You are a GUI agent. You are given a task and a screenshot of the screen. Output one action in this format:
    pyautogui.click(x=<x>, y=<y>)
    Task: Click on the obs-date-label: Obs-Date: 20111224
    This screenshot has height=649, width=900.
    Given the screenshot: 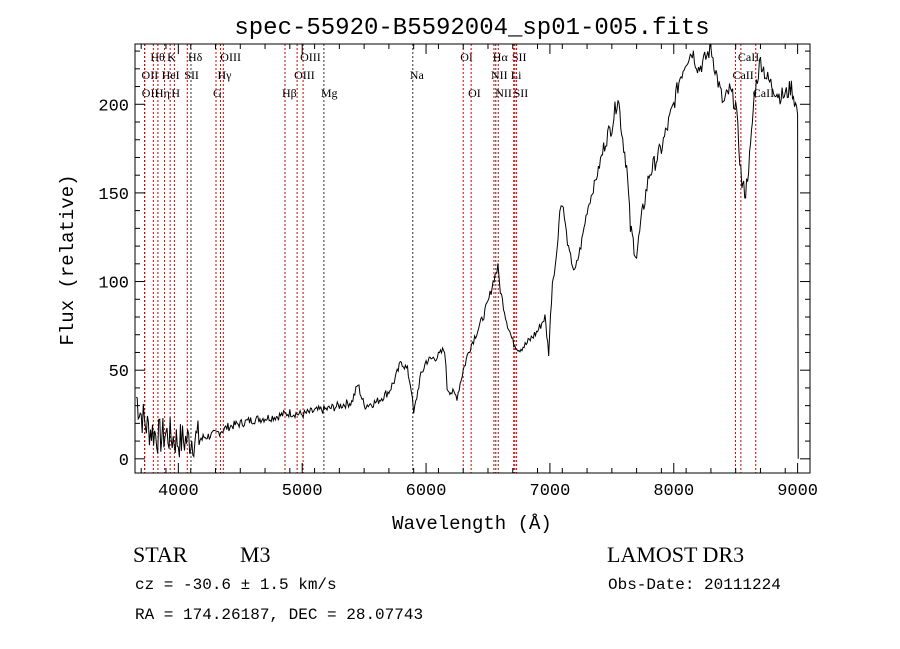 What is the action you would take?
    pyautogui.click(x=694, y=585)
    